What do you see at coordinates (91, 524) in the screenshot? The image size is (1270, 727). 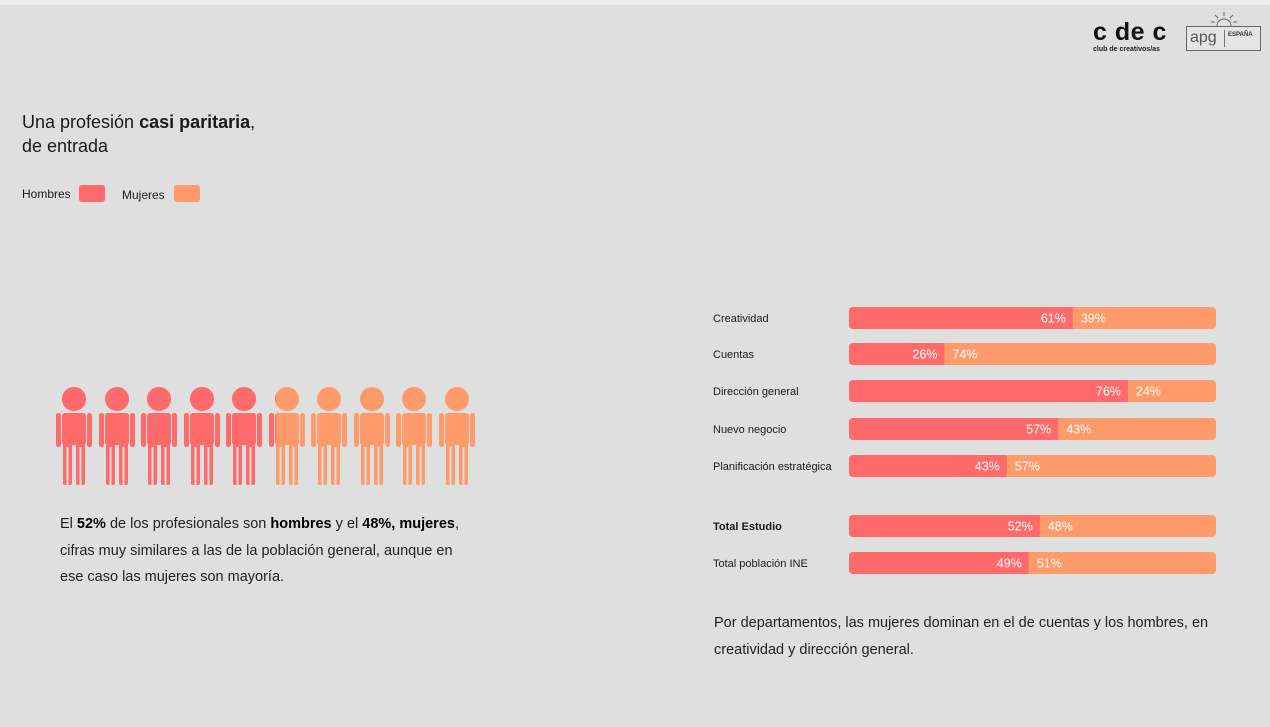 I see `summary-bold-52: 52%` at bounding box center [91, 524].